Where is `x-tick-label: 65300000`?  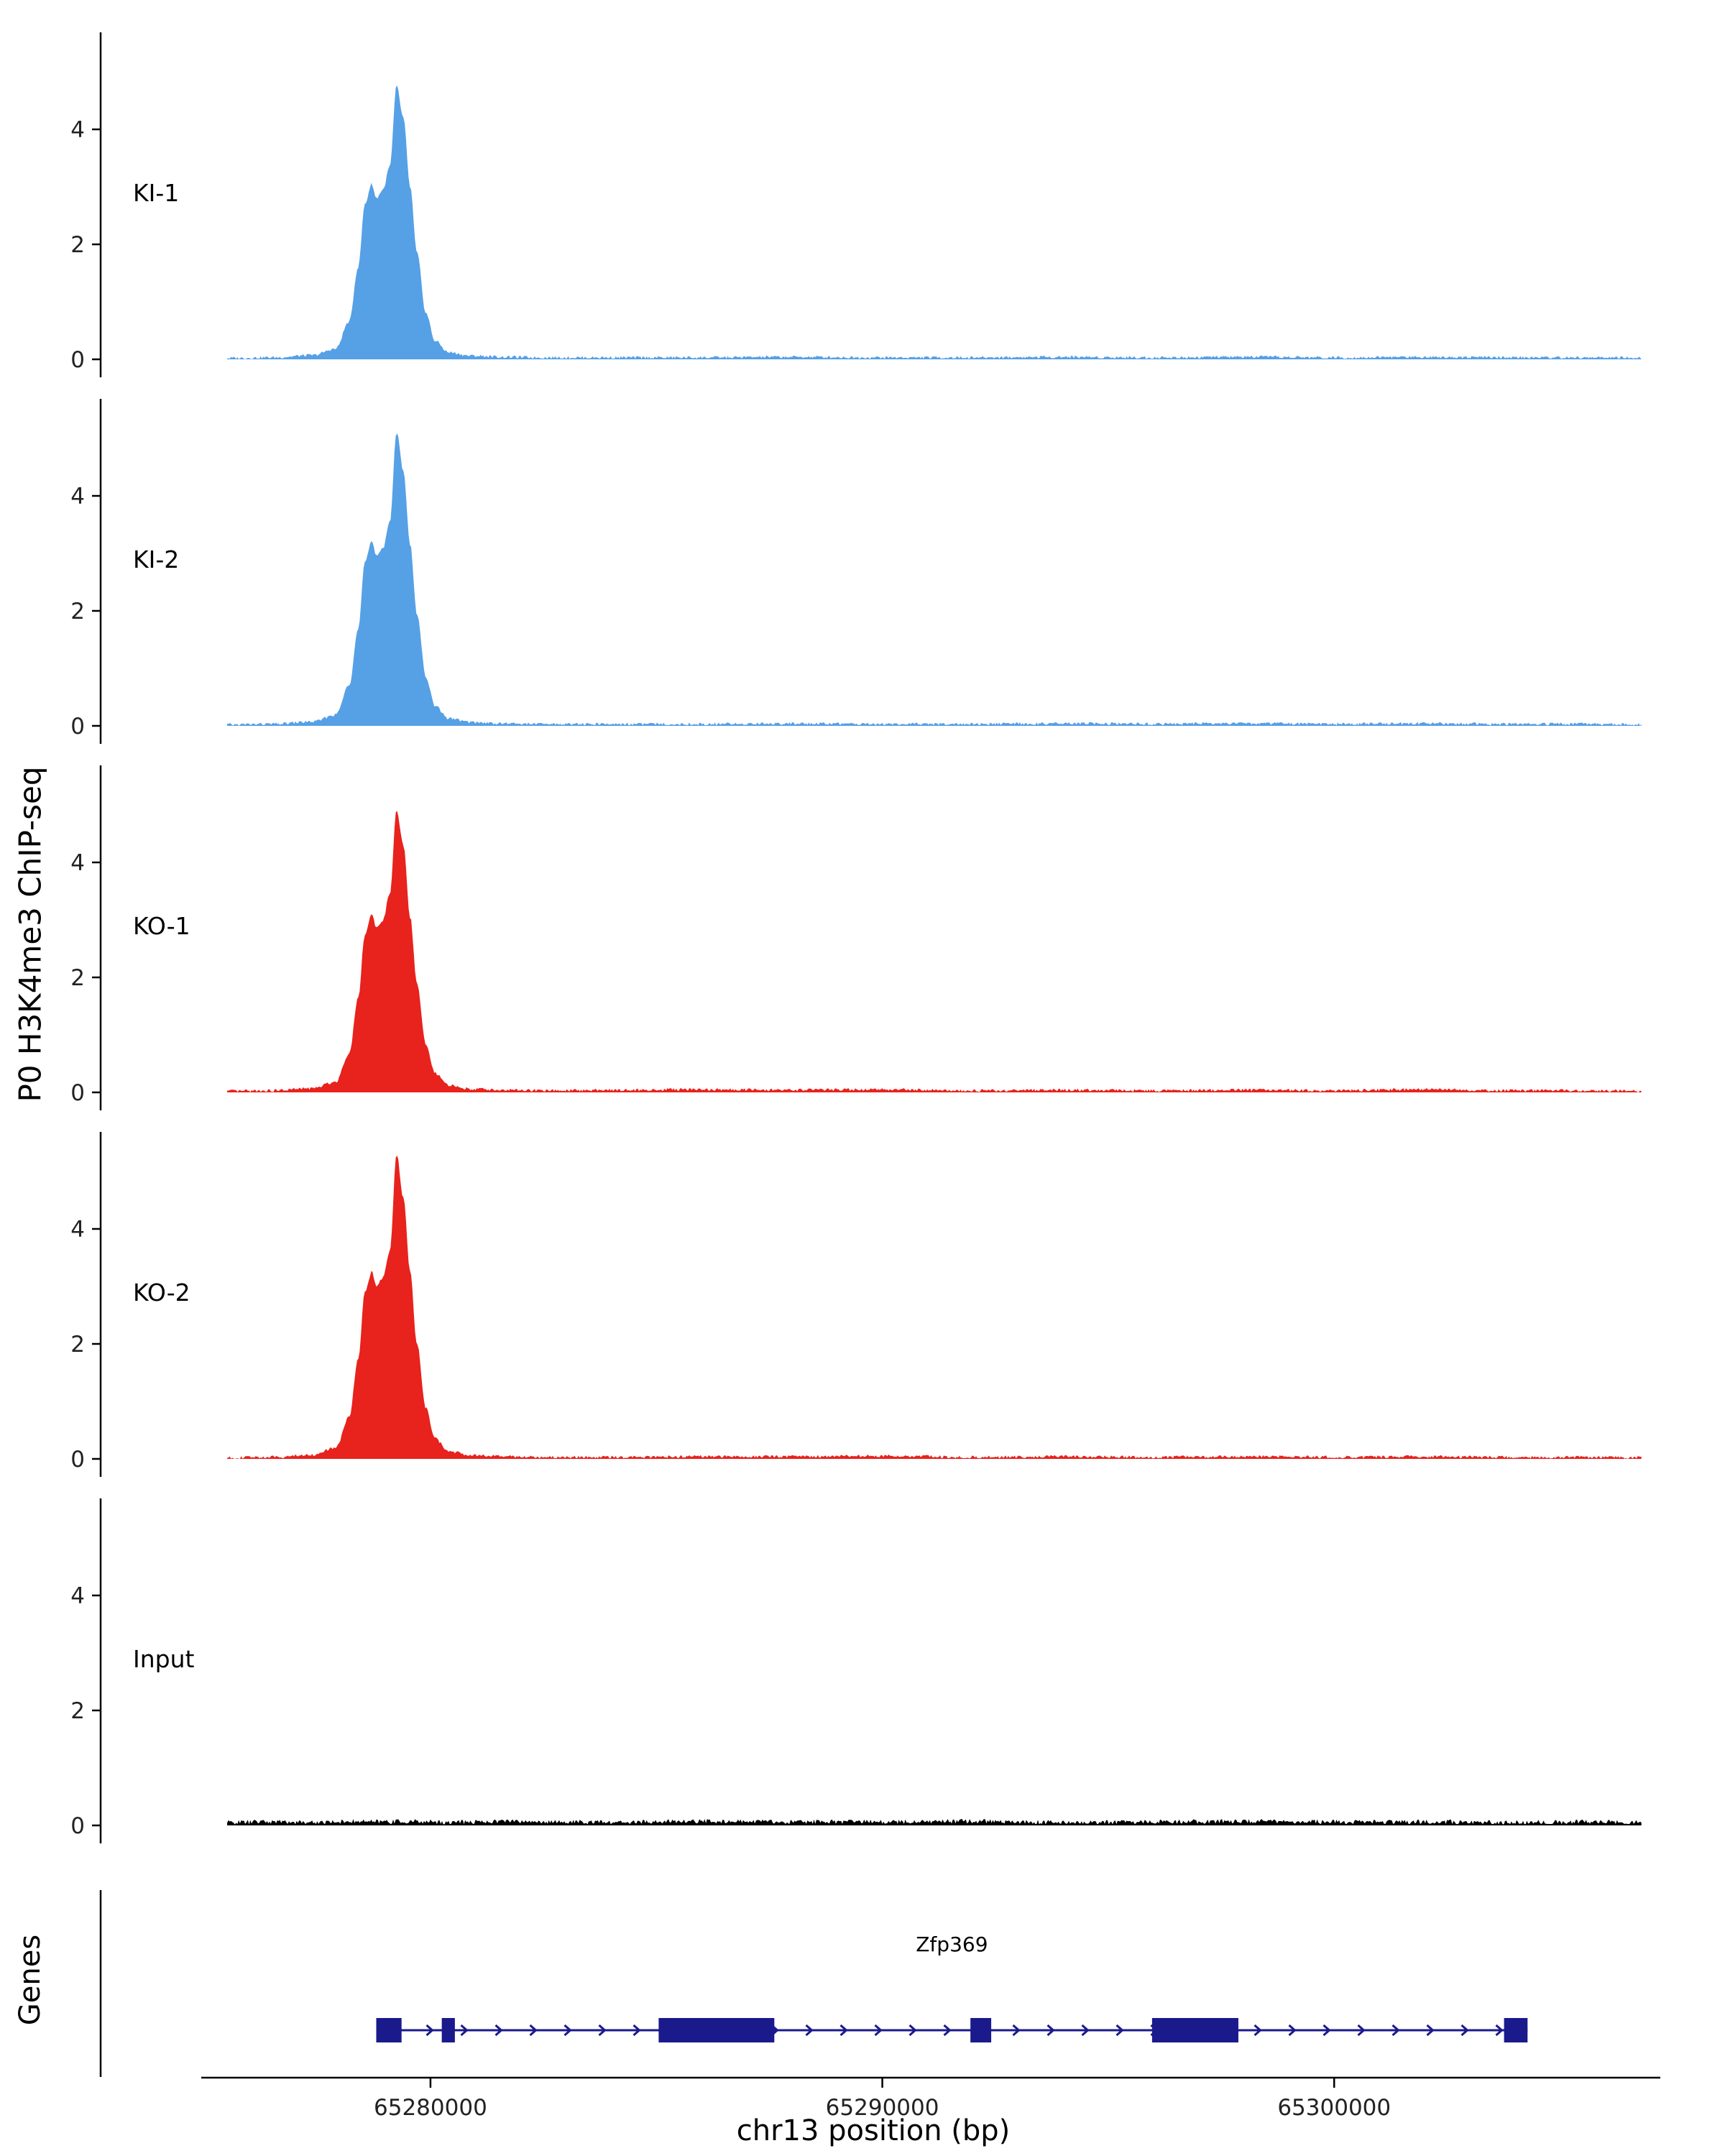
x-tick-label: 65300000 is located at coordinates (1334, 2108).